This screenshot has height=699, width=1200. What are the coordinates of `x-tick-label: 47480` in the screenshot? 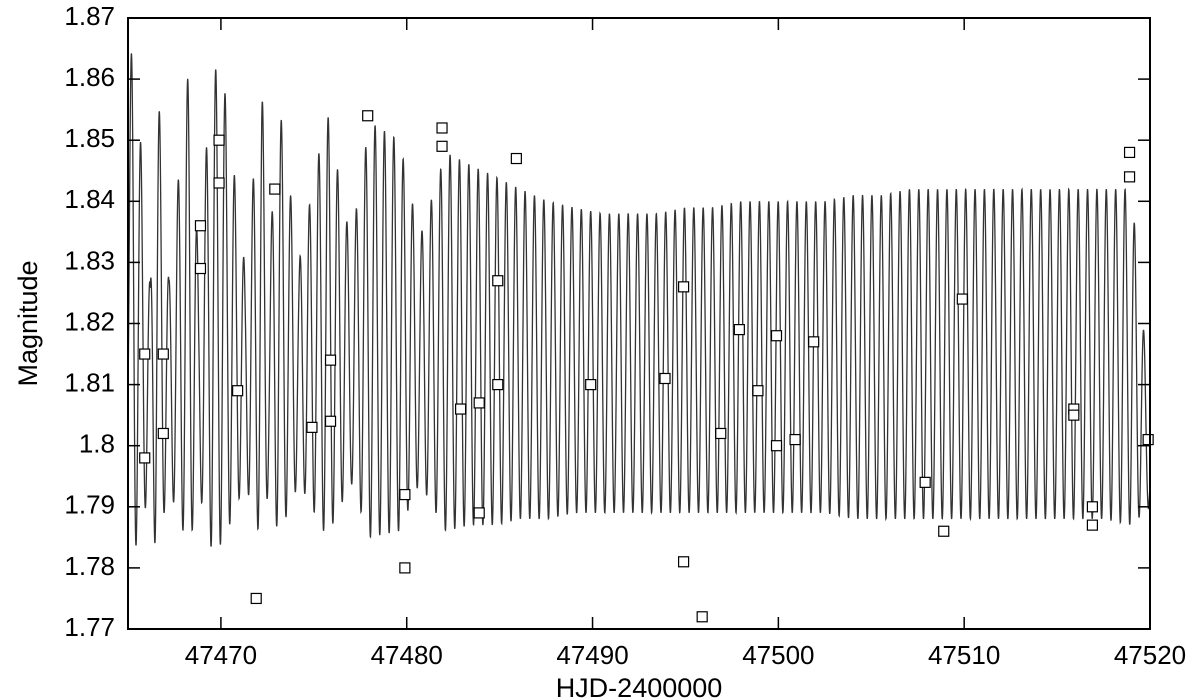 It's located at (407, 655).